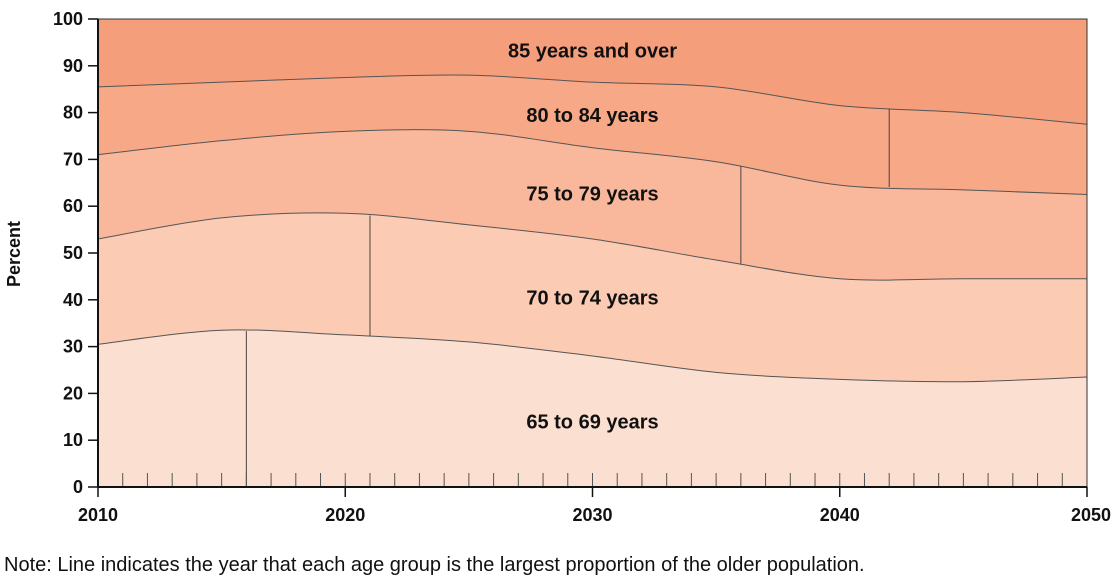 The height and width of the screenshot is (582, 1111). Describe the element at coordinates (73, 347) in the screenshot. I see `y-tick-label: 30` at that location.